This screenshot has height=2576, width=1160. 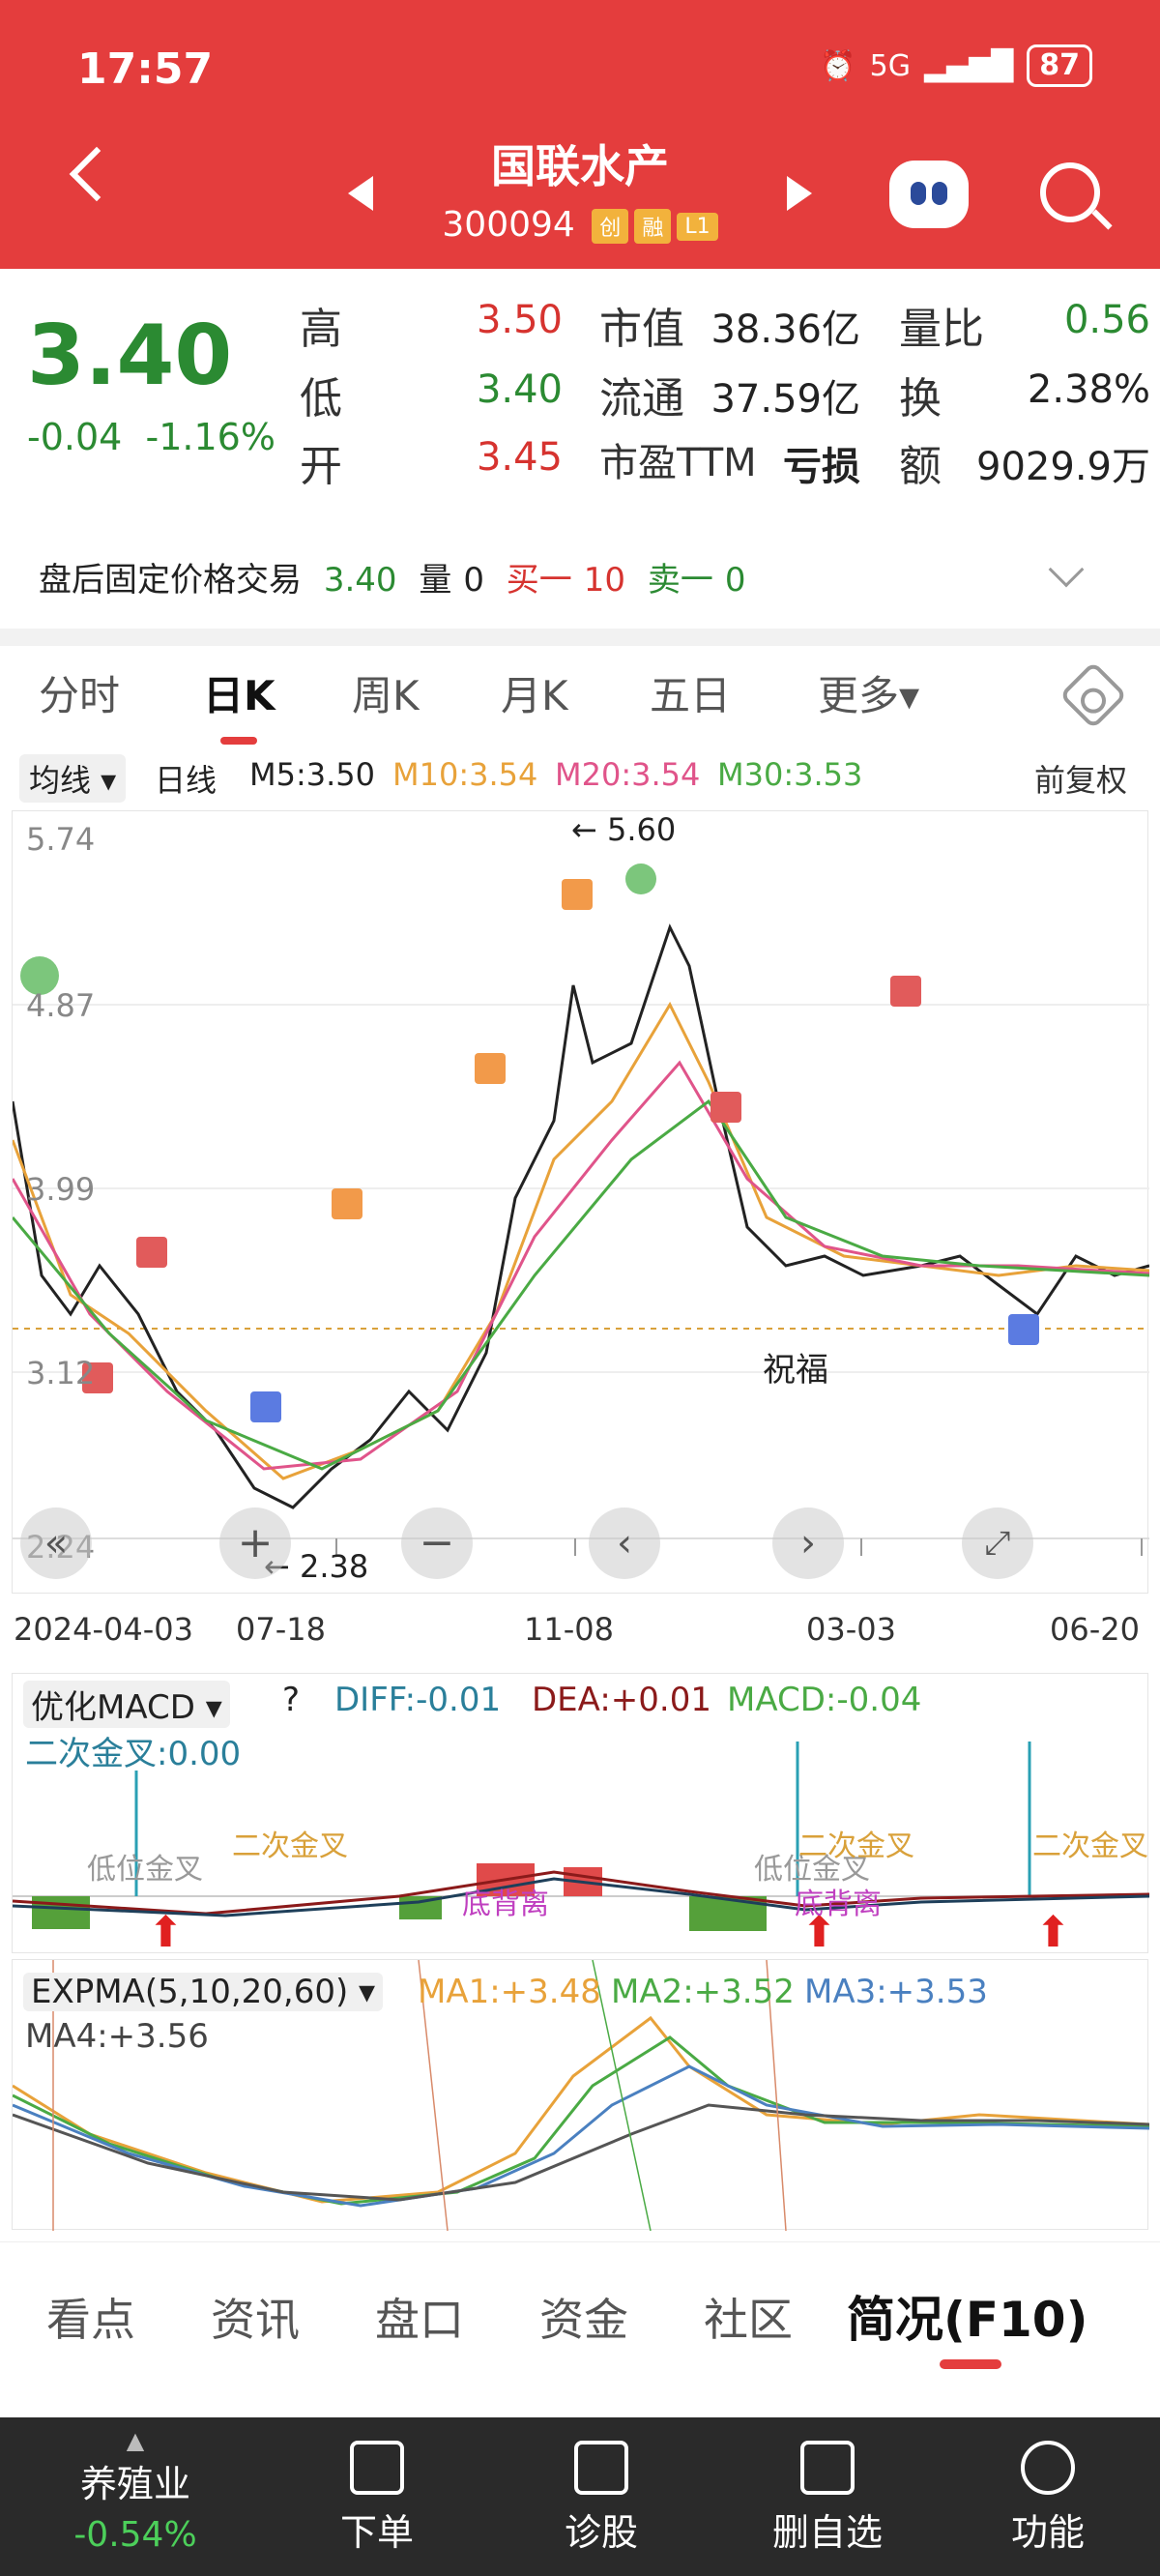 What do you see at coordinates (610, 226) in the screenshot?
I see `tag-chuang: 创` at bounding box center [610, 226].